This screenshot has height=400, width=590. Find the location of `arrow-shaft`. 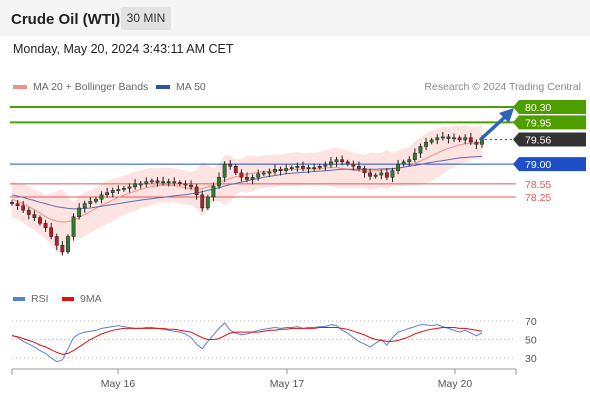

arrow-shaft is located at coordinates (493, 128).